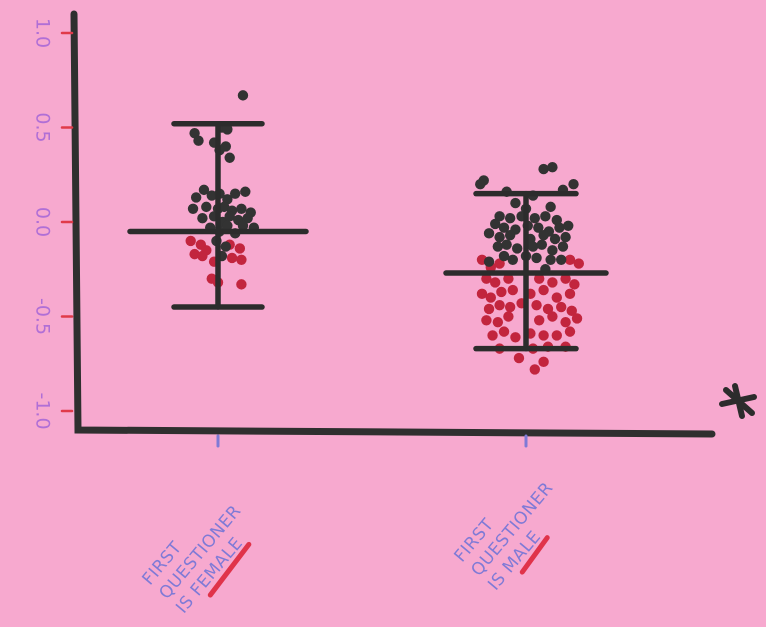  Describe the element at coordinates (372, 441) in the screenshot. I see `x-axis-ticks` at that location.